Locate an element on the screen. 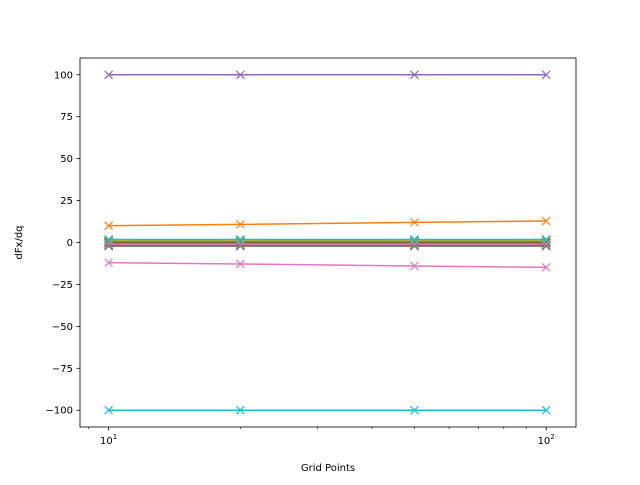 This screenshot has height=485, width=640. x-axis-label: Grid Points is located at coordinates (328, 468).